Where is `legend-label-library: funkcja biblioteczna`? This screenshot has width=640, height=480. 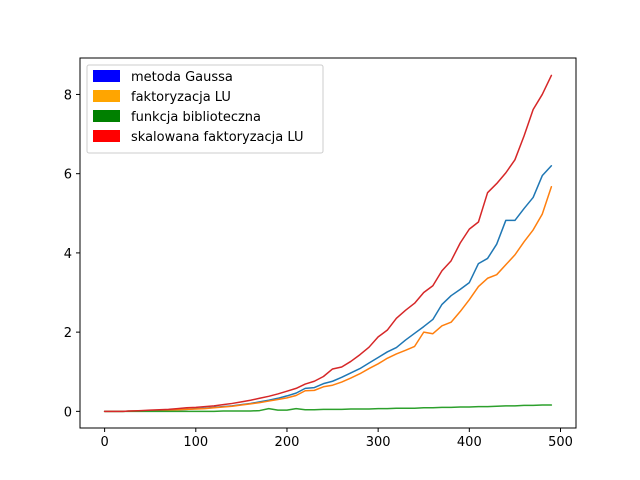 legend-label-library: funkcja biblioteczna is located at coordinates (196, 117).